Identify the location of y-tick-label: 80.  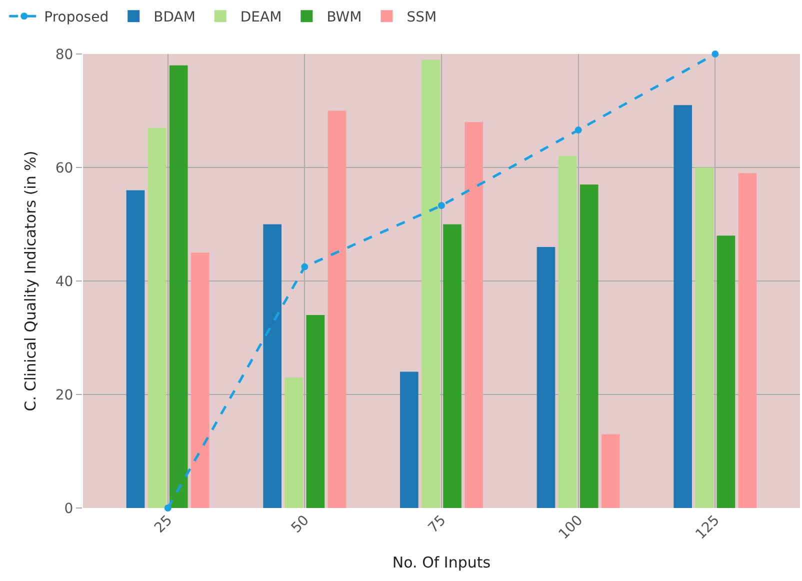
(64, 54).